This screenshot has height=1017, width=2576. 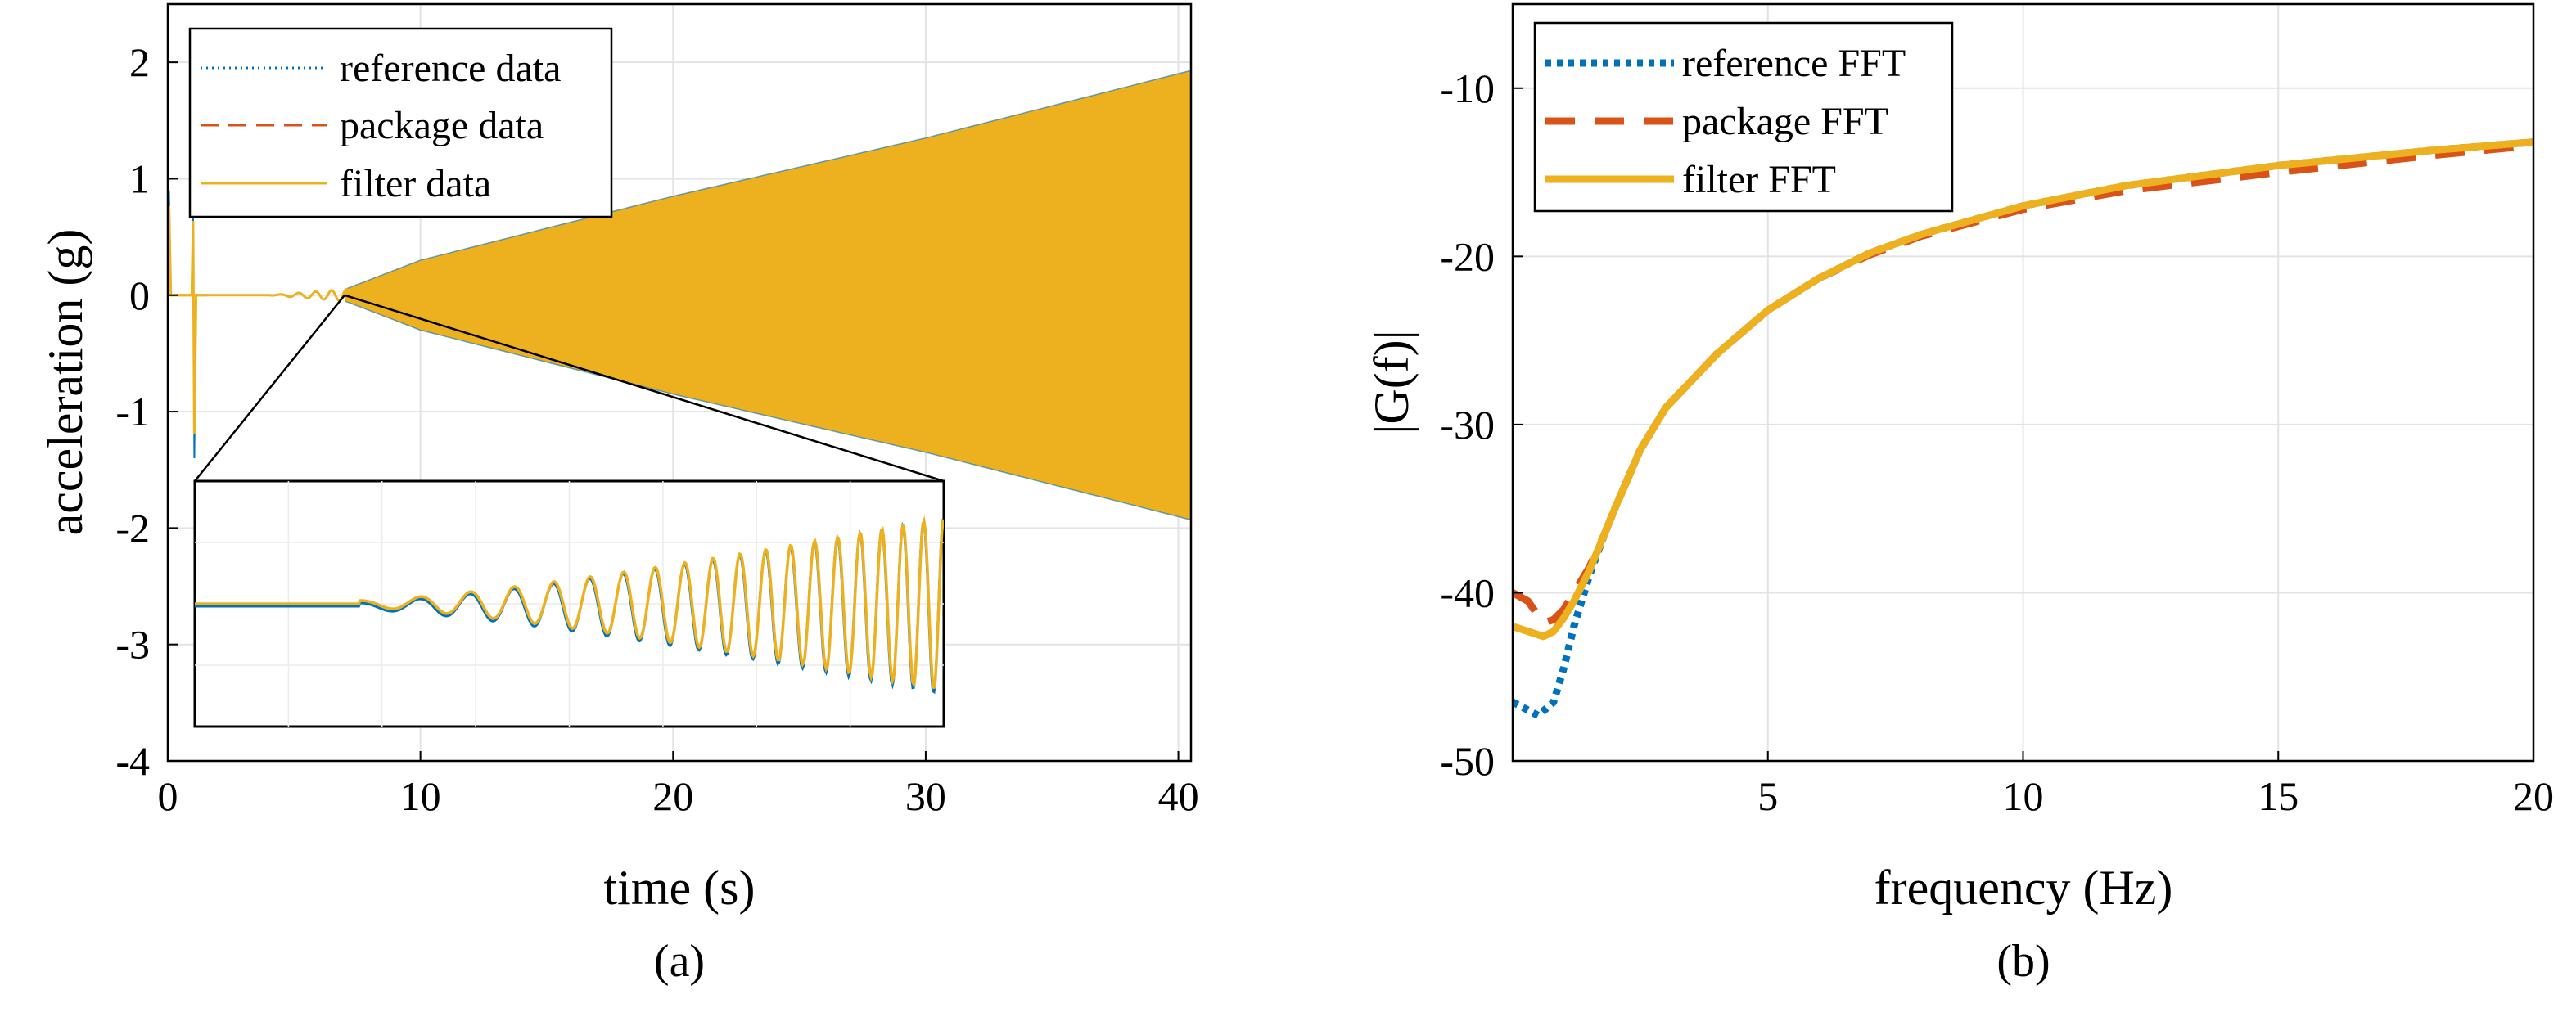 What do you see at coordinates (680, 888) in the screenshot?
I see `x-axis-label-a: time (s)` at bounding box center [680, 888].